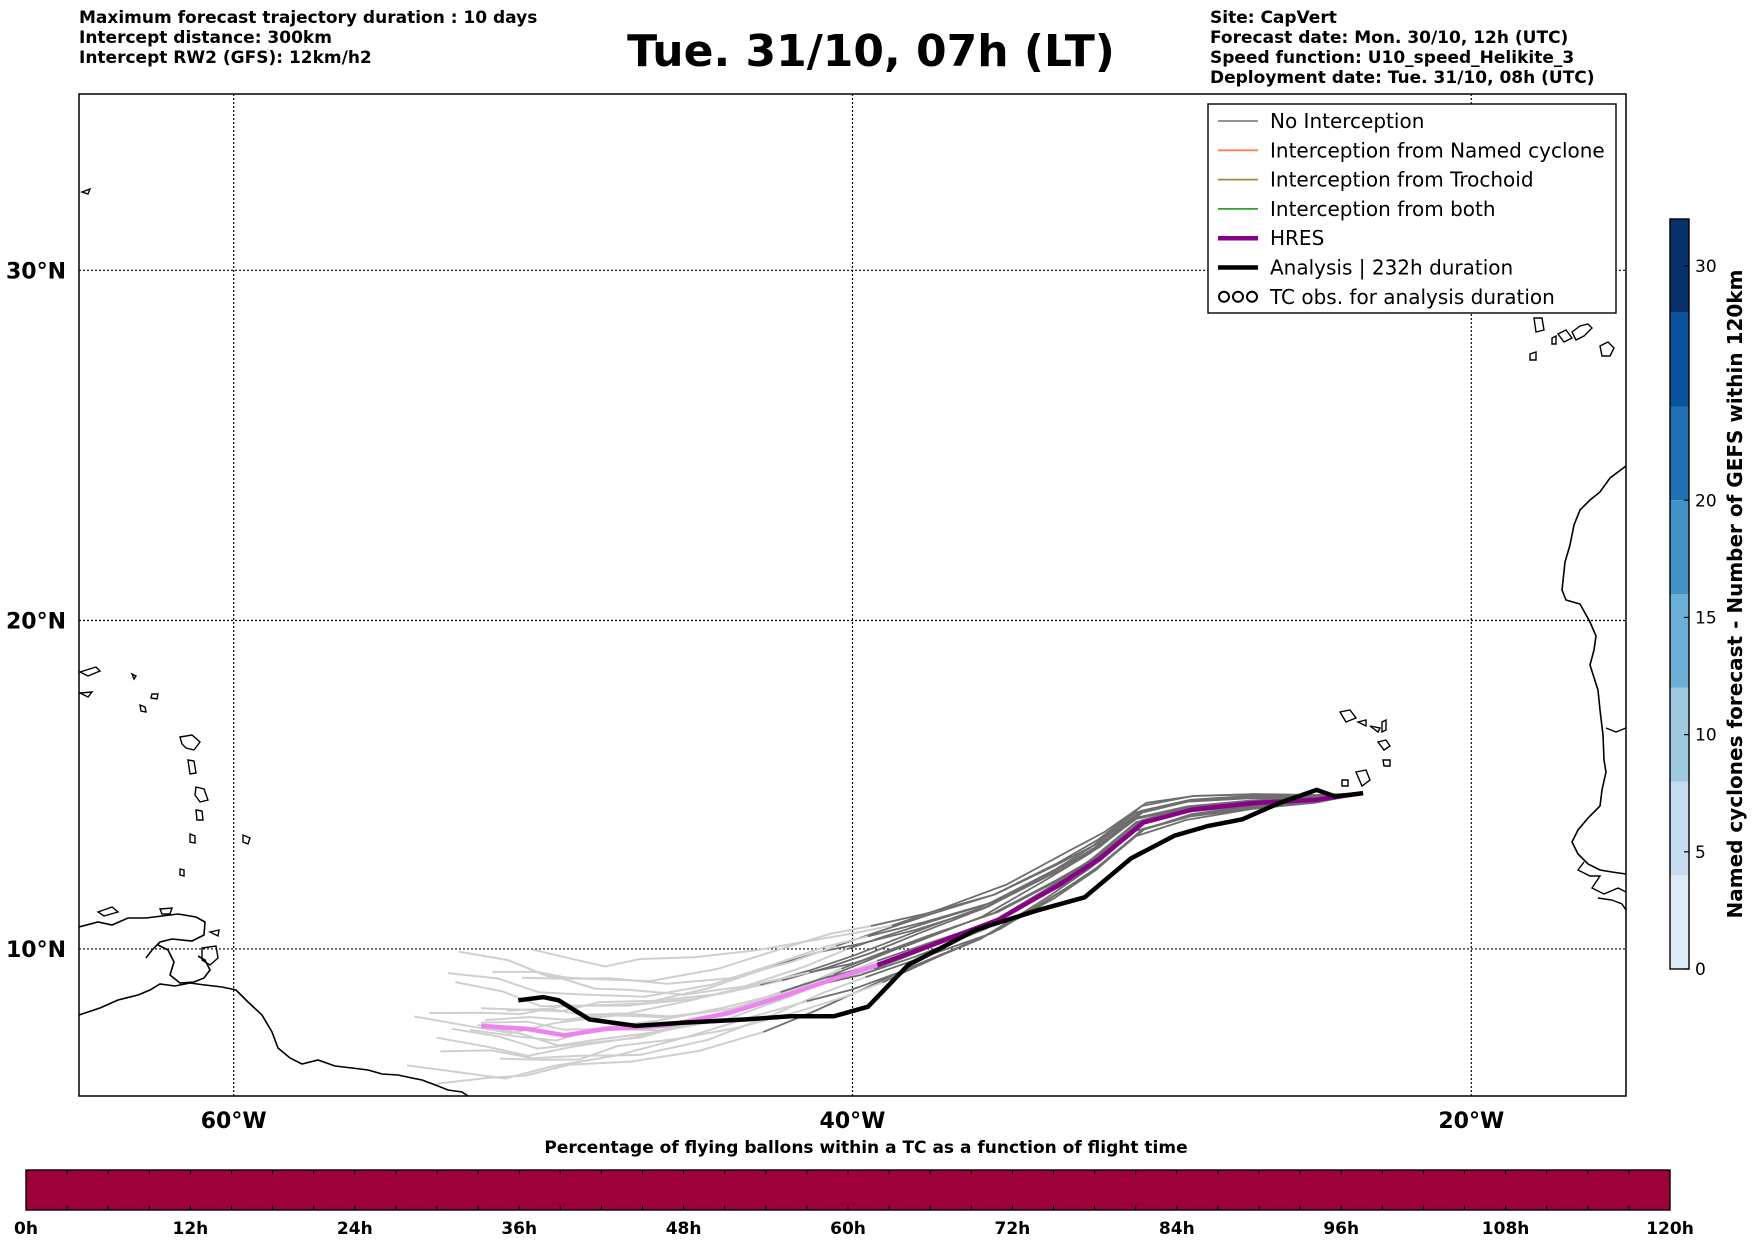  Describe the element at coordinates (1384, 726) in the screenshot. I see `island-cape-verde-sal` at that location.